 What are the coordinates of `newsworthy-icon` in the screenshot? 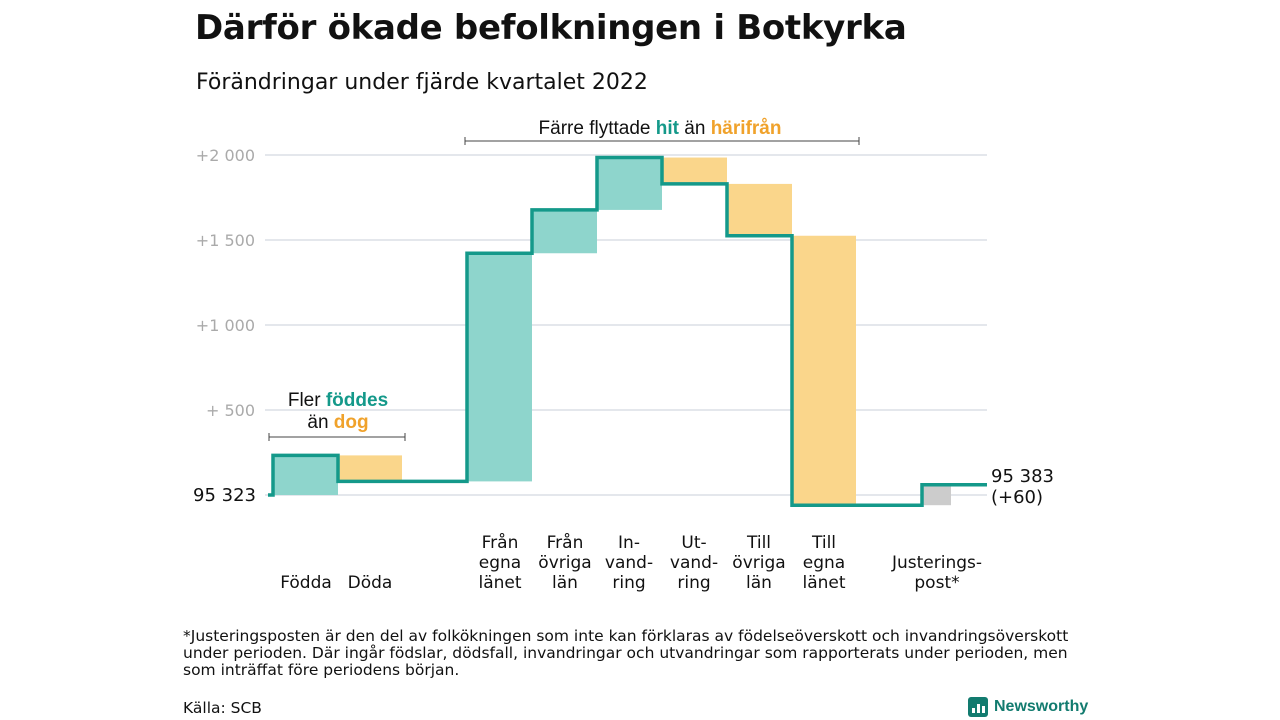 It's located at (978, 707).